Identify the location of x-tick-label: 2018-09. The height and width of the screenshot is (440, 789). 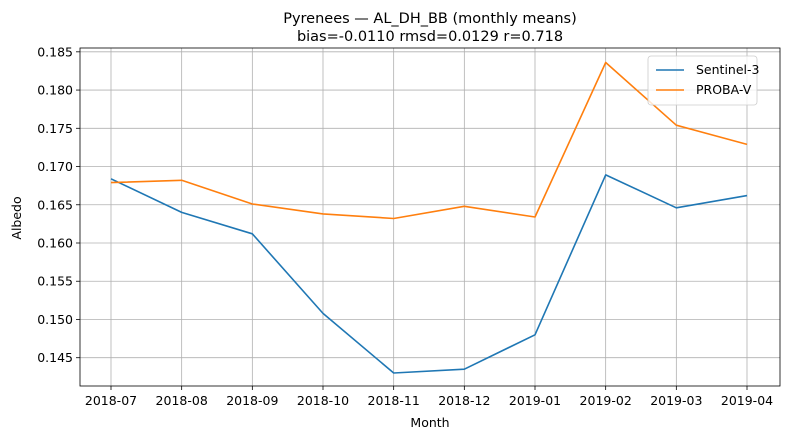
(252, 400).